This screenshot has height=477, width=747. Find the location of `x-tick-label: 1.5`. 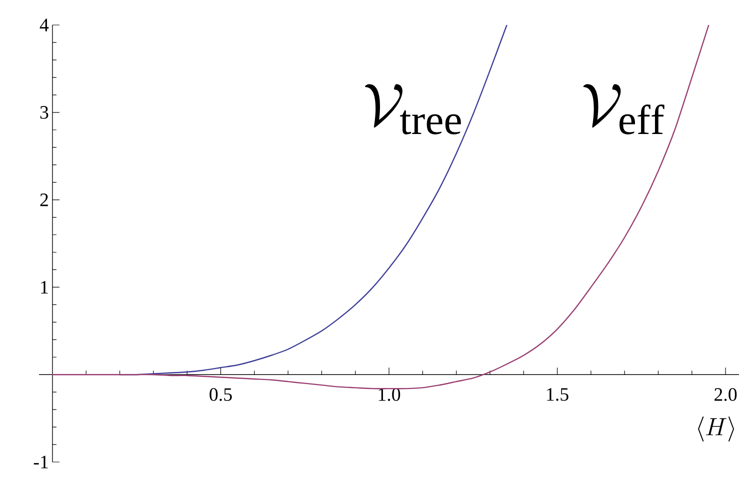

x-tick-label: 1.5 is located at coordinates (557, 394).